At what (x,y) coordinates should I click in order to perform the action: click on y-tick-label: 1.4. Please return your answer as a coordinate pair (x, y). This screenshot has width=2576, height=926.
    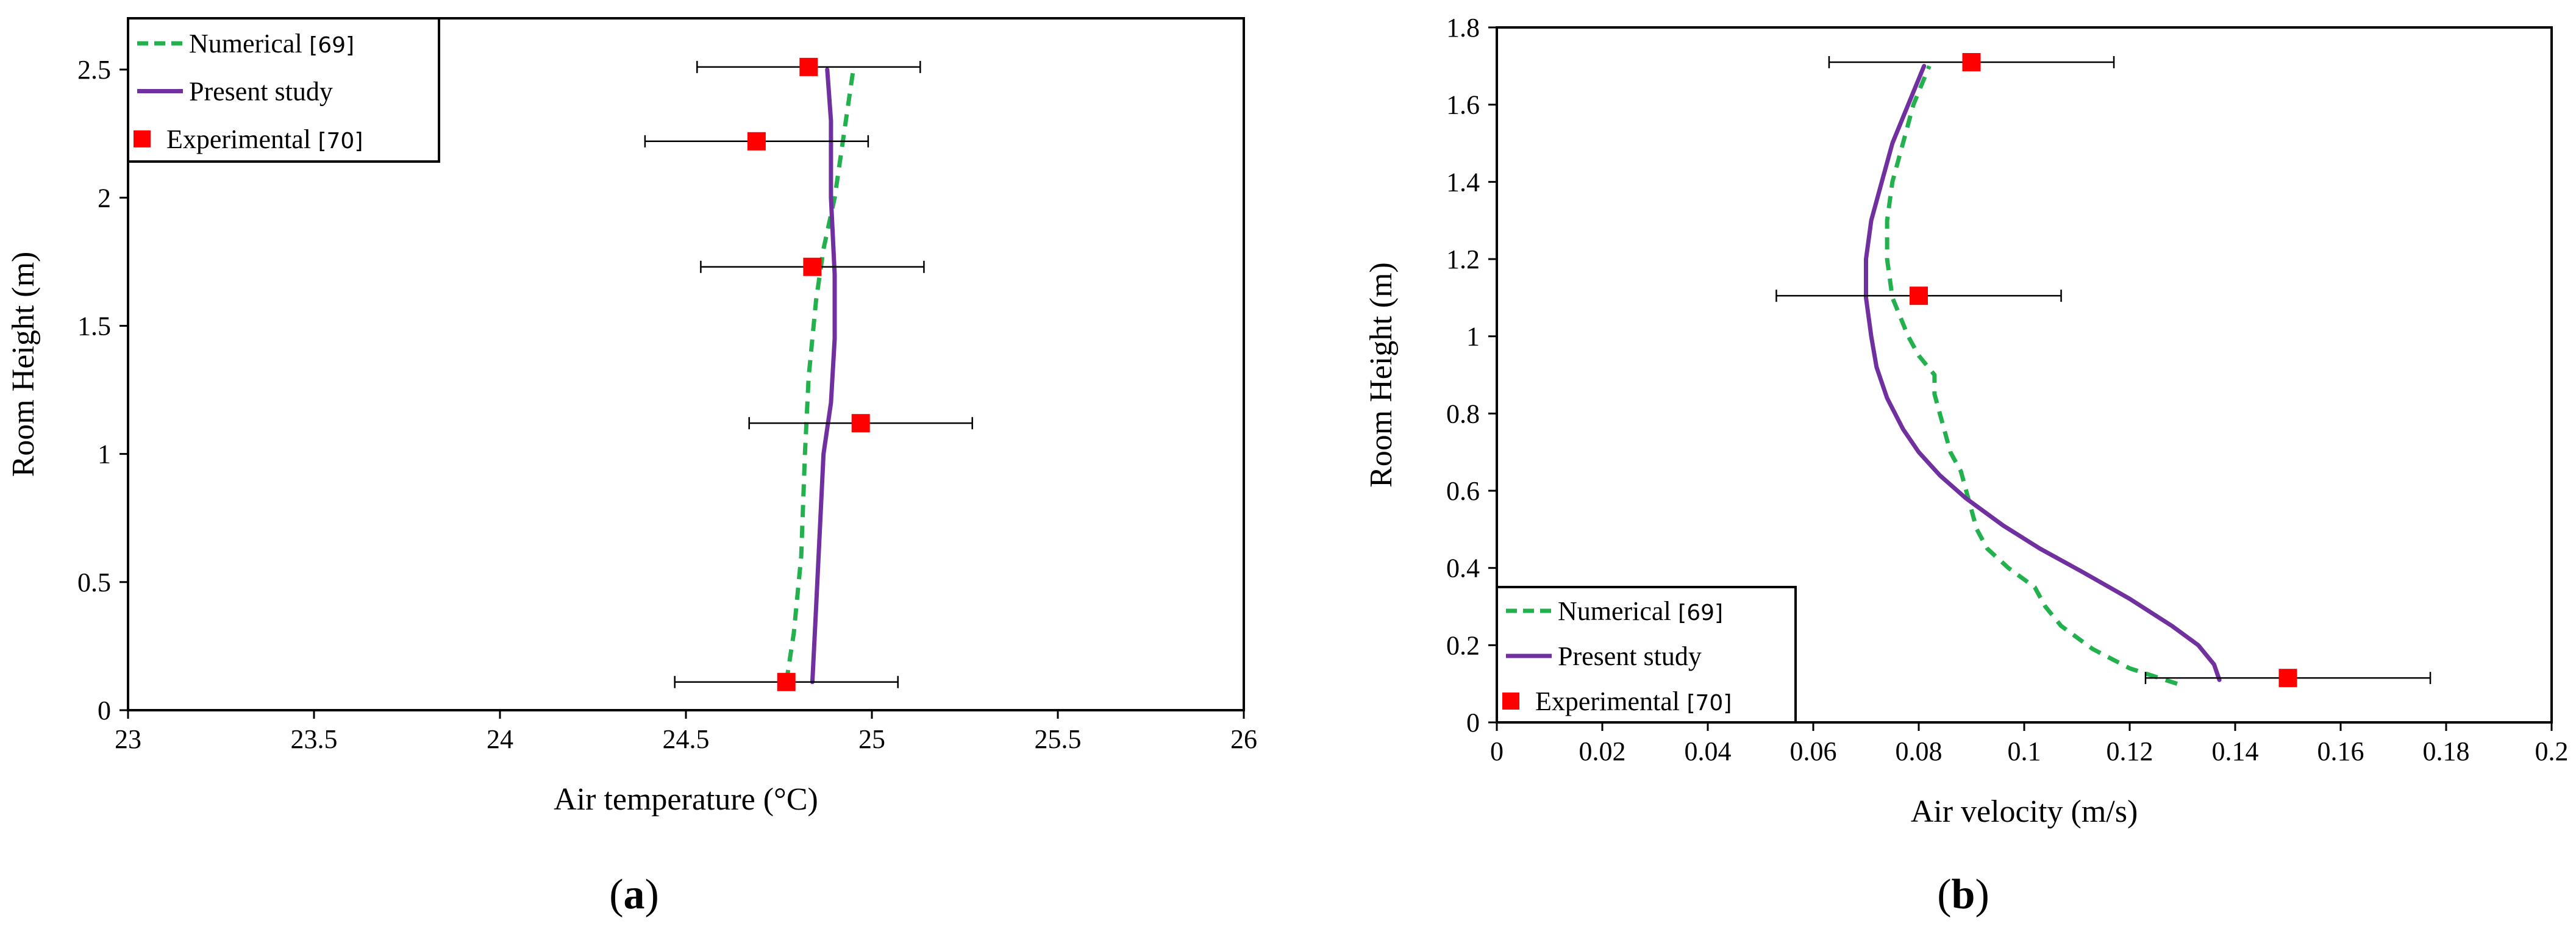
    Looking at the image, I should click on (1463, 182).